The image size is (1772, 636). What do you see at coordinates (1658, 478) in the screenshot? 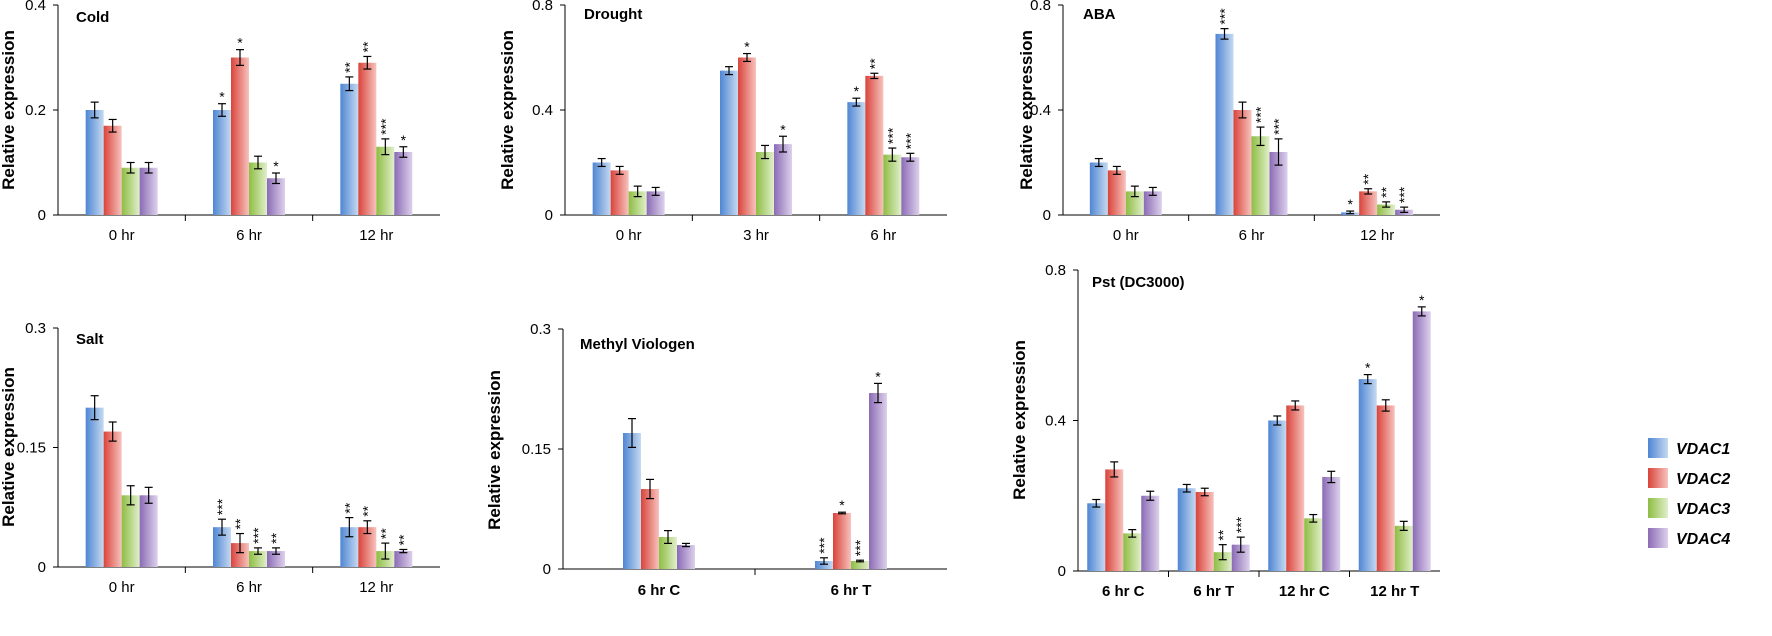
I see `legend-swatch-vdac2` at bounding box center [1658, 478].